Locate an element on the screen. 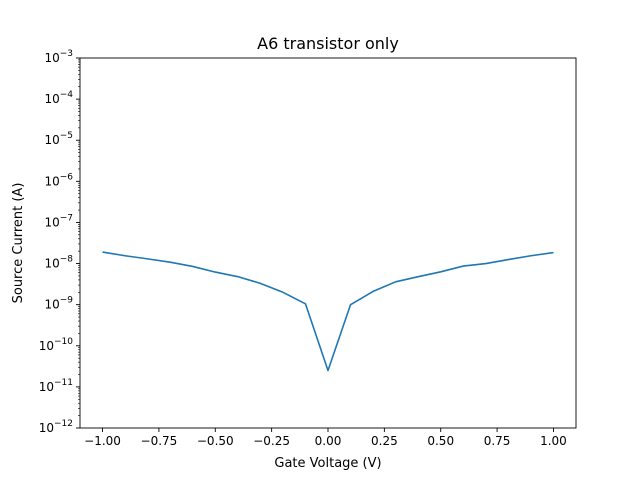 The width and height of the screenshot is (640, 480). x-tick-label: −0.75 is located at coordinates (159, 441).